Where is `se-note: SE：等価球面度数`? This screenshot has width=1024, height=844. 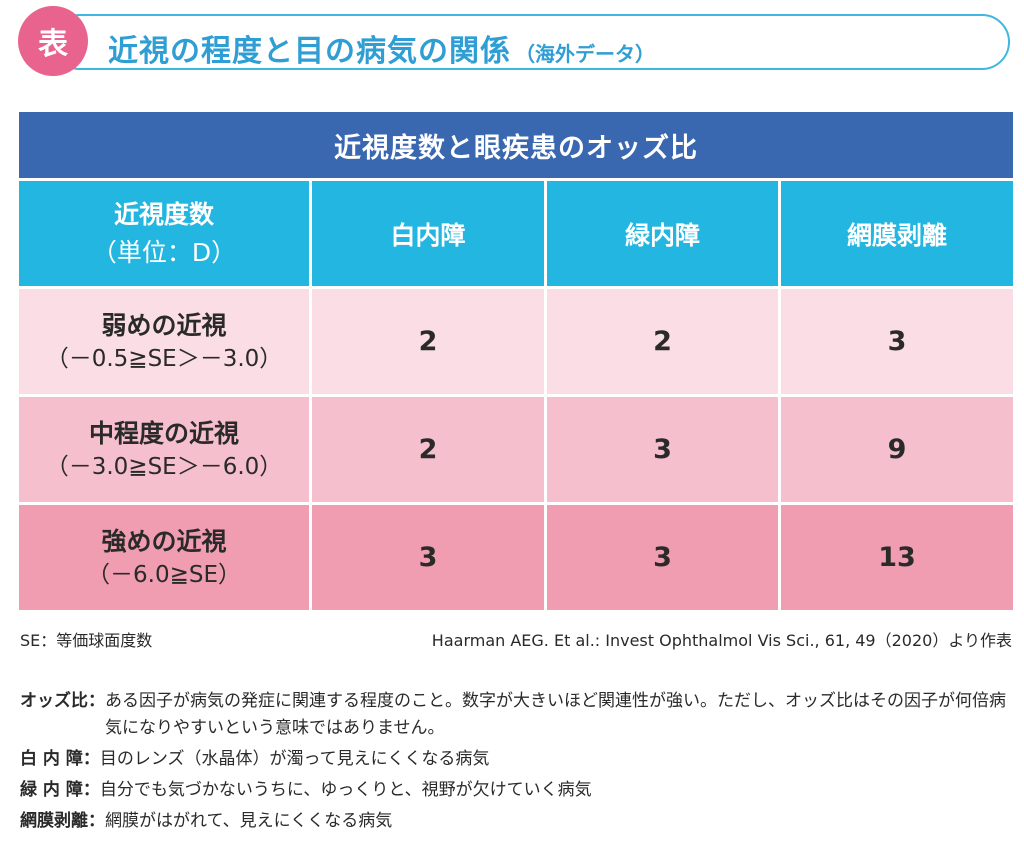 se-note: SE：等価球面度数 is located at coordinates (86, 640).